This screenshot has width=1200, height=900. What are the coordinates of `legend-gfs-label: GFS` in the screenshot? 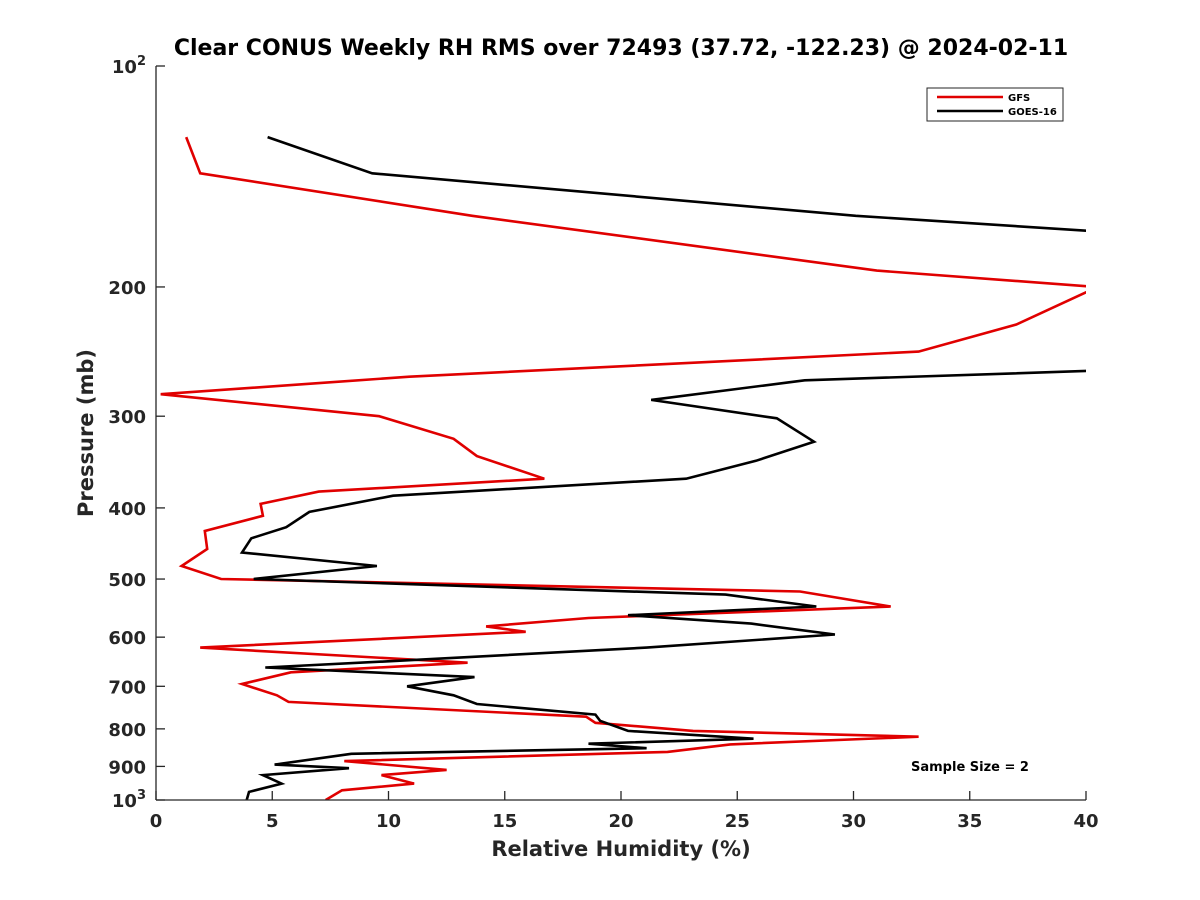 It's located at (1019, 98).